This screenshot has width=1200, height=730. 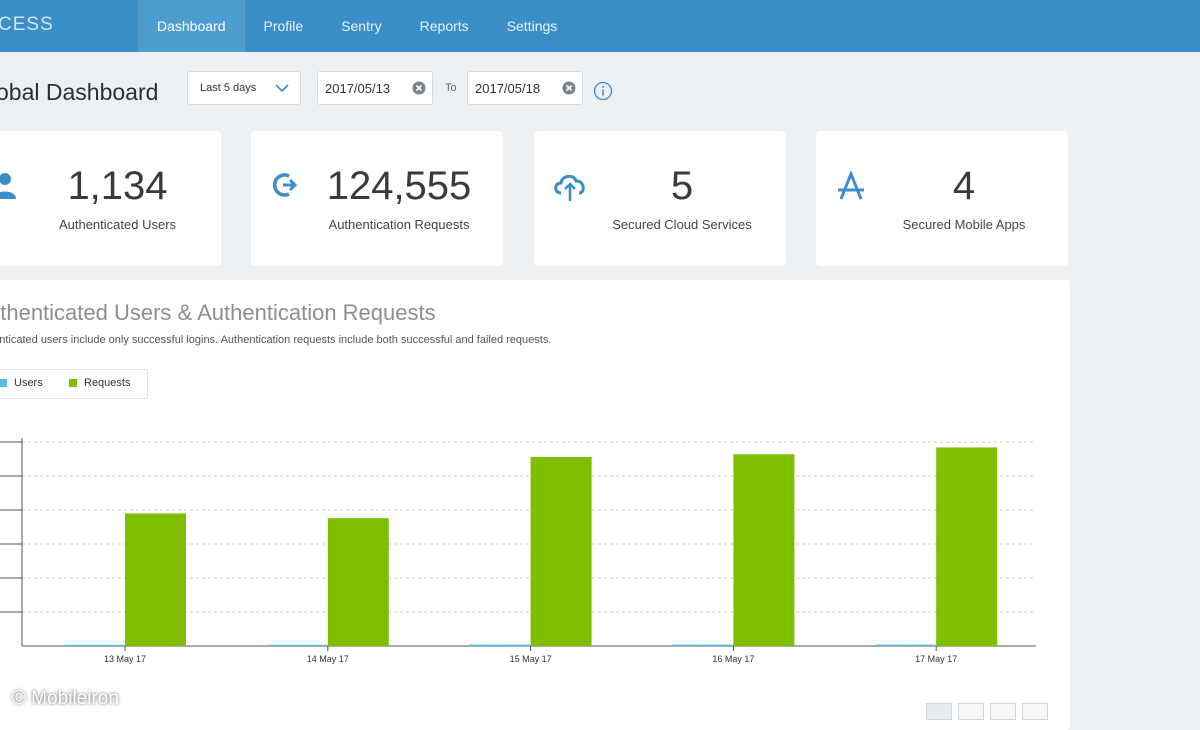 I want to click on x-tick-label: 14 May 17, so click(x=328, y=659).